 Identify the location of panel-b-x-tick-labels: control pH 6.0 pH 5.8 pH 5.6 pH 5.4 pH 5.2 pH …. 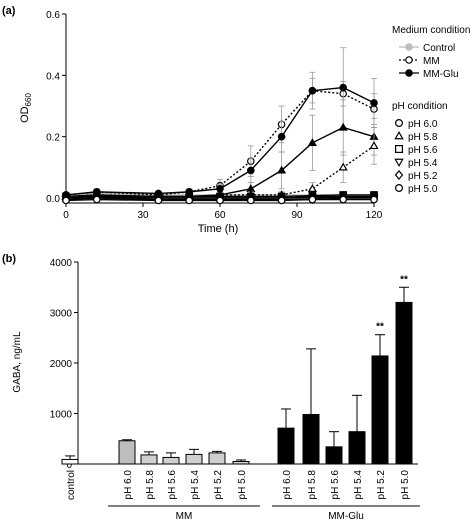
(238, 485).